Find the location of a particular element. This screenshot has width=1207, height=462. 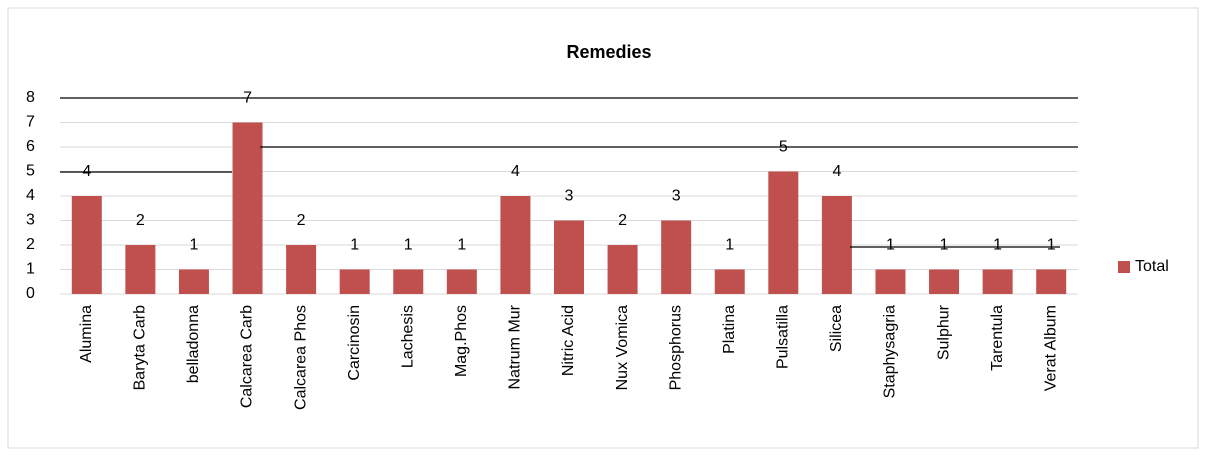

x-tick-label: Silicea is located at coordinates (836, 328).